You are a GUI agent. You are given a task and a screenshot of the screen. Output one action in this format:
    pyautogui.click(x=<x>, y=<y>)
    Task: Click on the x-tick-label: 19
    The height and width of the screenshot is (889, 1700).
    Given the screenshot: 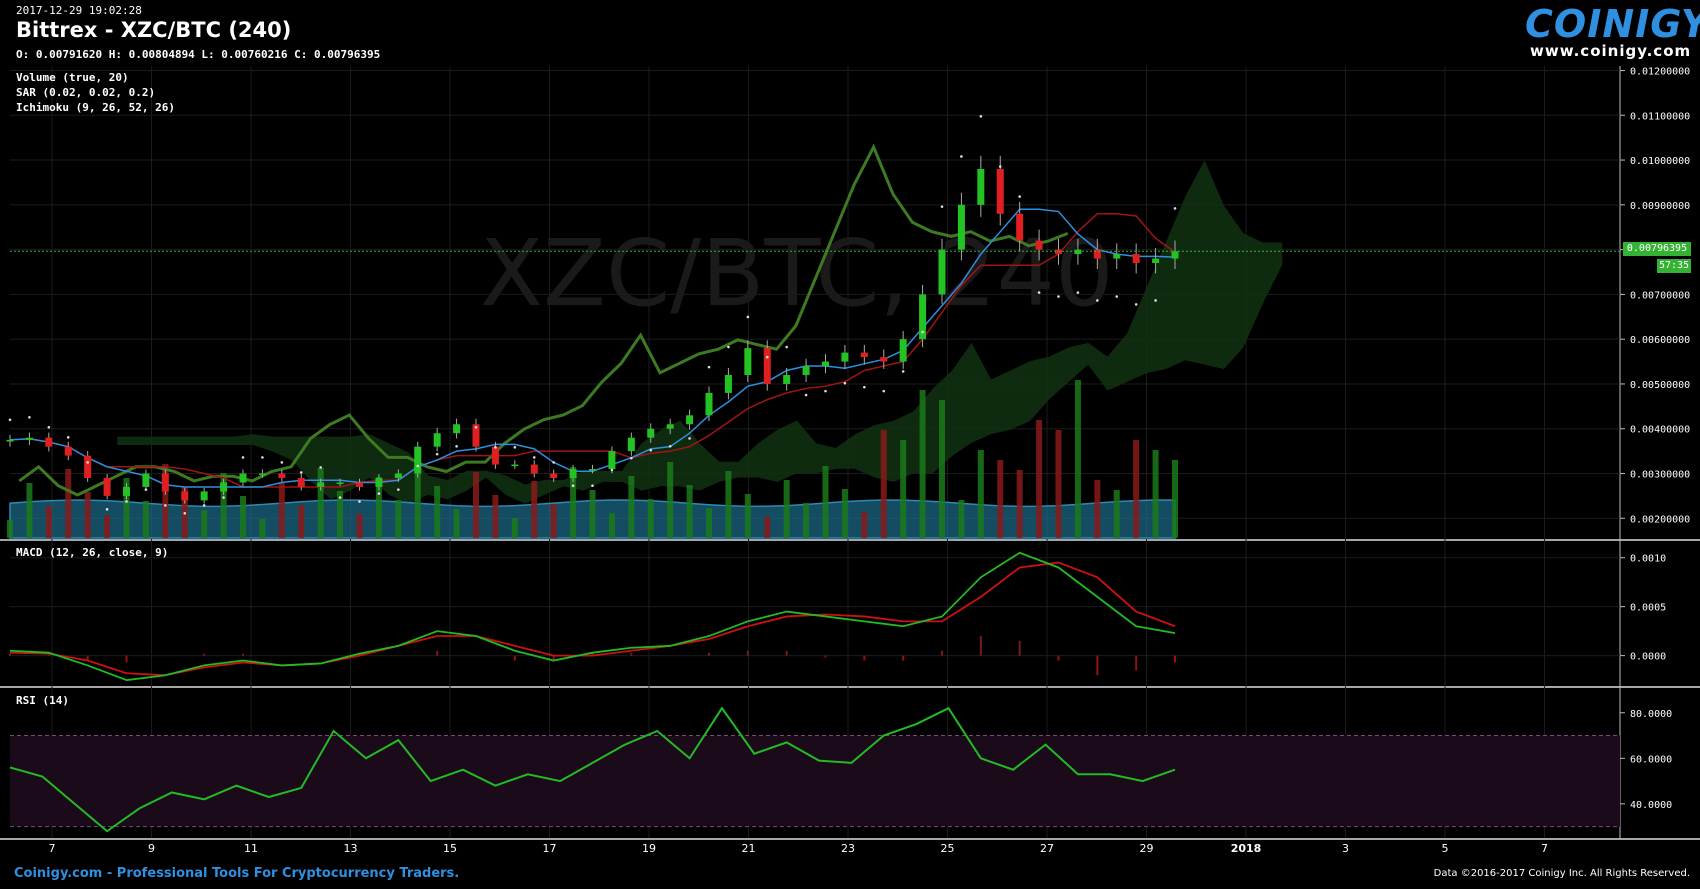 What is the action you would take?
    pyautogui.click(x=649, y=848)
    